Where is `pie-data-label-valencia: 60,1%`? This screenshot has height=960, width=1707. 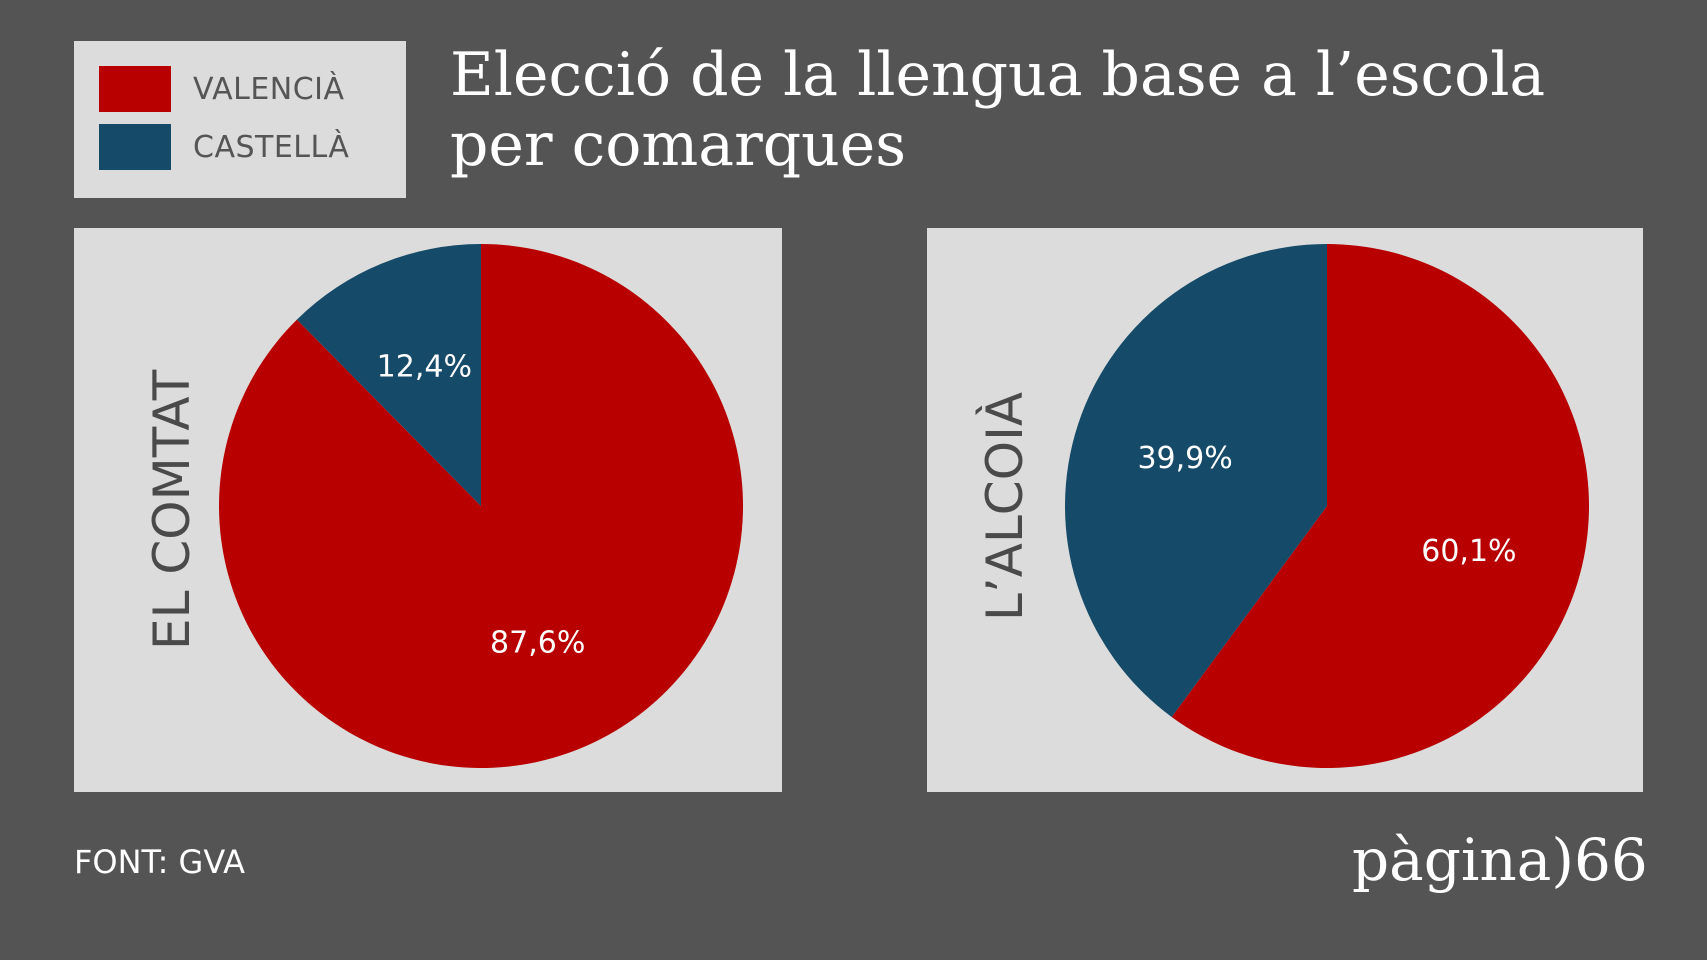
pie-data-label-valencia: 60,1% is located at coordinates (1468, 551).